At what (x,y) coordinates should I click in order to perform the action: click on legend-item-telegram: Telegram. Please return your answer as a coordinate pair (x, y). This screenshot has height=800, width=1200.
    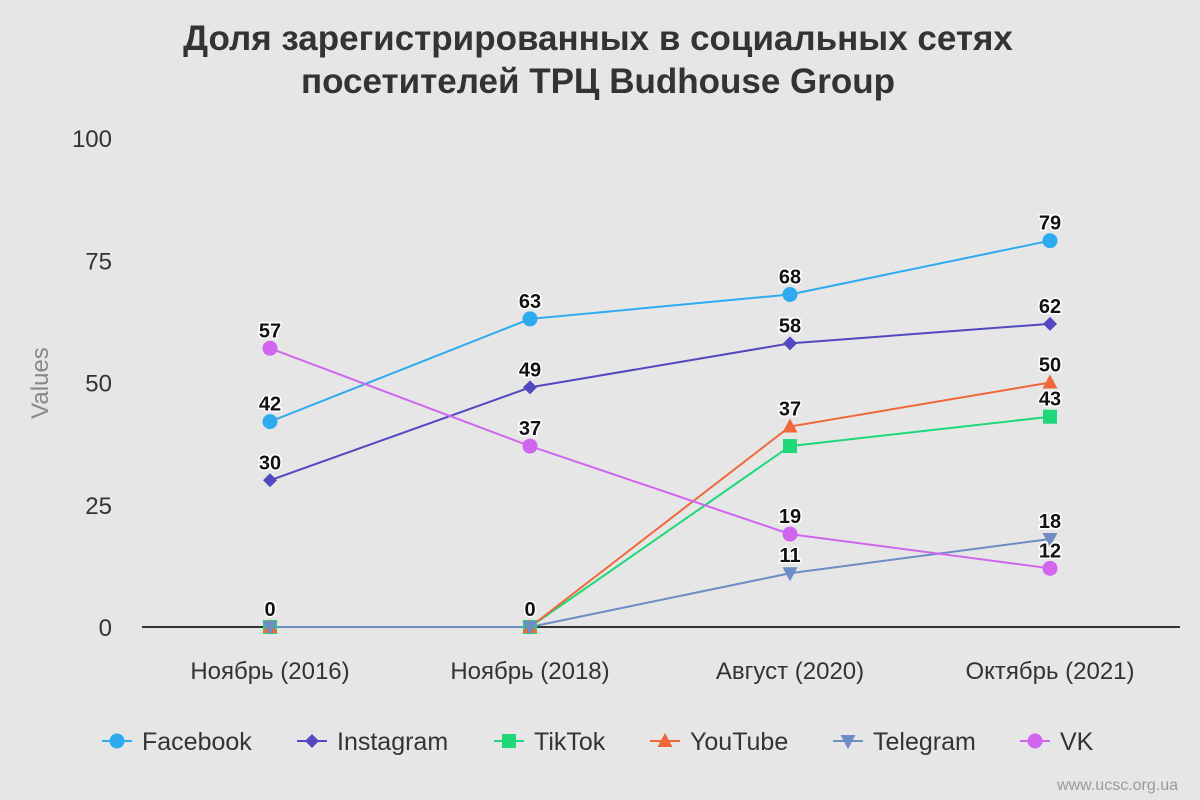
    Looking at the image, I should click on (904, 742).